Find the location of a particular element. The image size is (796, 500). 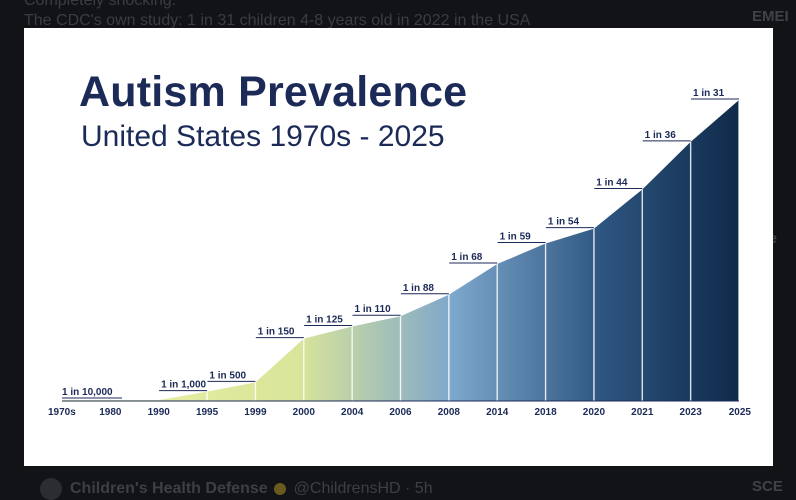

x-tick-label: 1990 is located at coordinates (159, 412).